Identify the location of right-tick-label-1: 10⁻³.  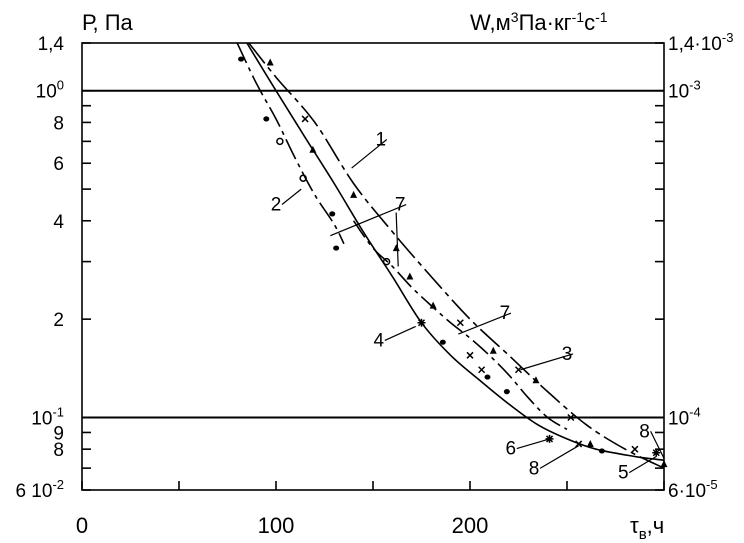
(684, 90).